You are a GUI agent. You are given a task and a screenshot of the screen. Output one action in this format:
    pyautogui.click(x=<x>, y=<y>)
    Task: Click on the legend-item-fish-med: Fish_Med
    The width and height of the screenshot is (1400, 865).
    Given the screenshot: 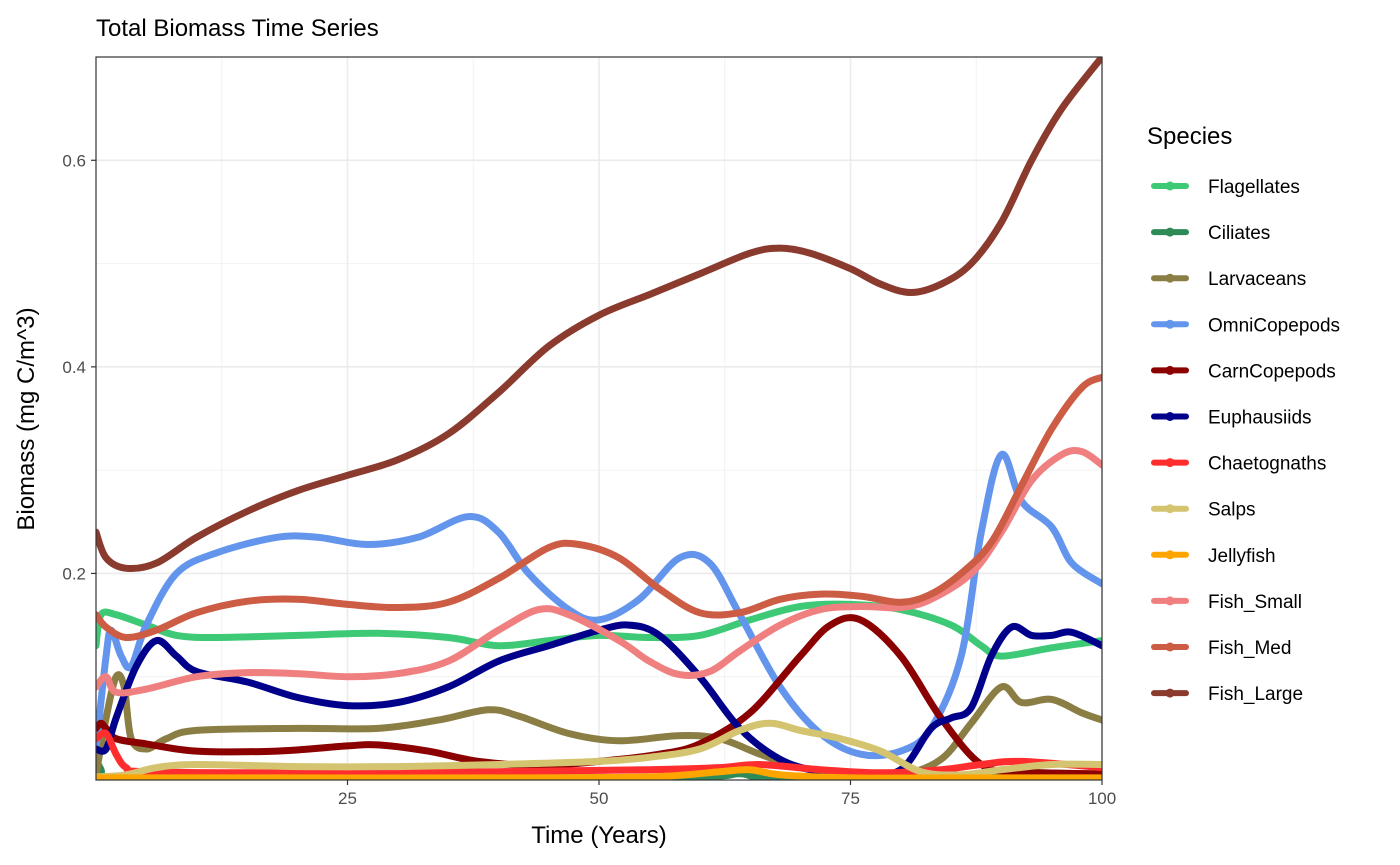 What is the action you would take?
    pyautogui.click(x=1221, y=648)
    